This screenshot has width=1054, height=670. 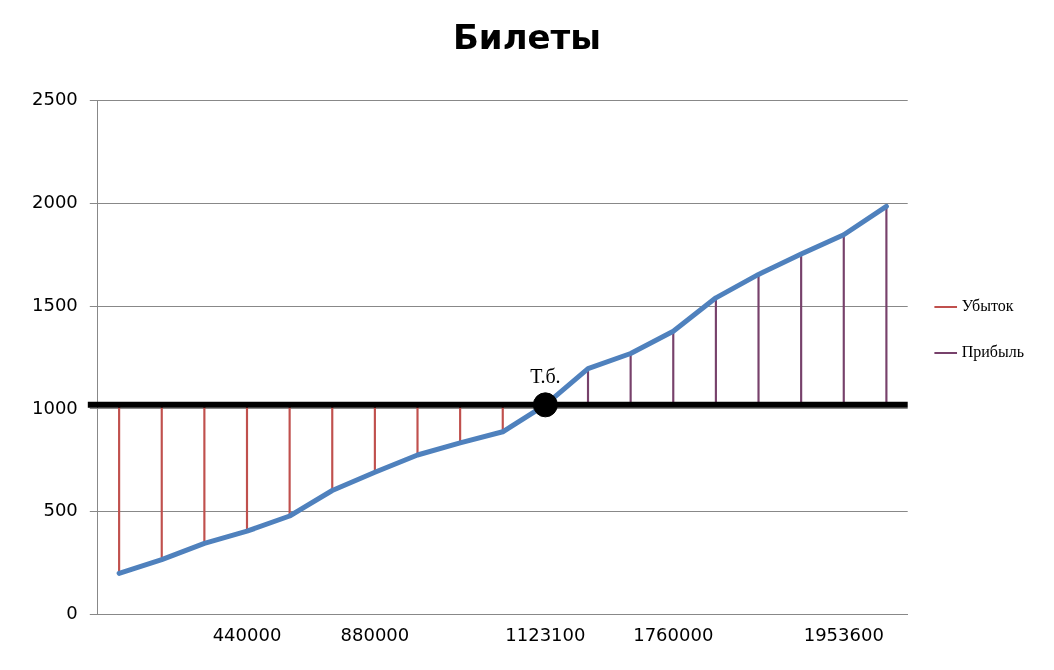 I want to click on y-tick-label: 1000, so click(x=55, y=407).